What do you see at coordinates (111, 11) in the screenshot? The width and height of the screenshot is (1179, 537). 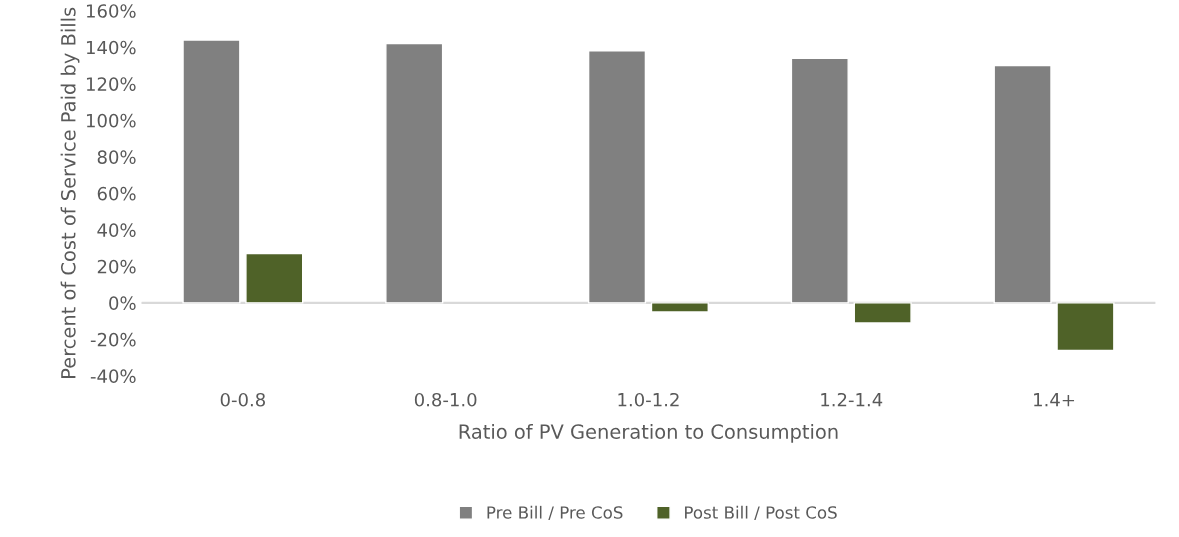 I see `y-tick-label: 160%` at bounding box center [111, 11].